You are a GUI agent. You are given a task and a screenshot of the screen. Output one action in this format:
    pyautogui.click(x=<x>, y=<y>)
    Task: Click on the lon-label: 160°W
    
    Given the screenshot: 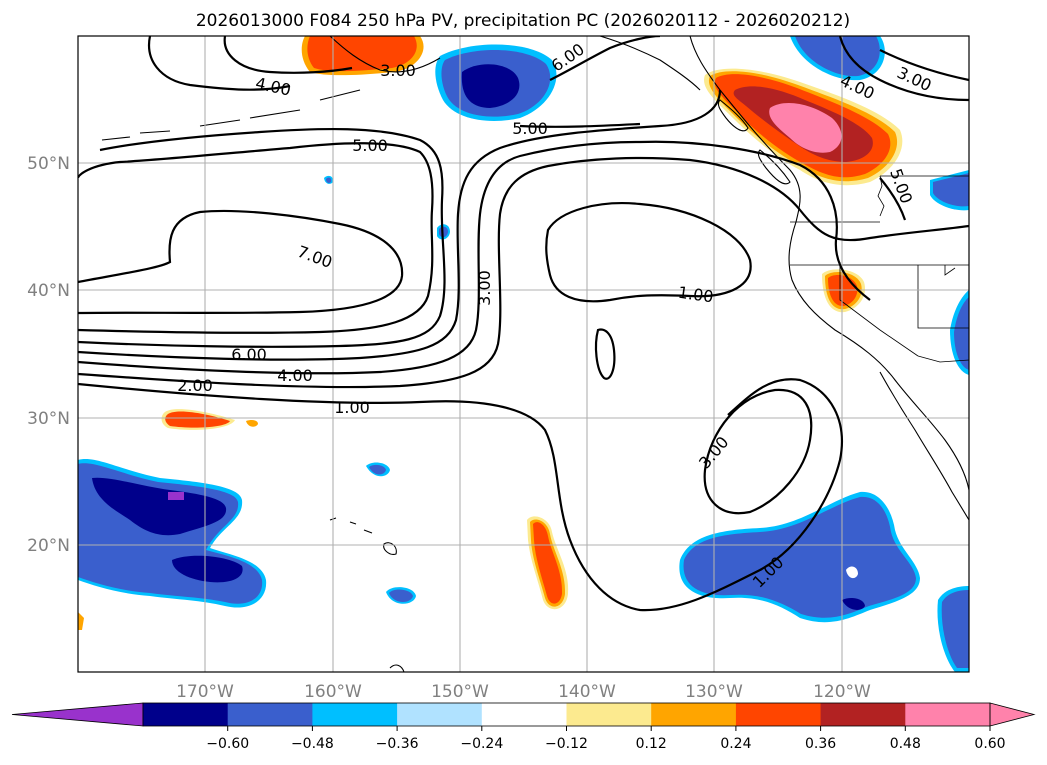 What is the action you would take?
    pyautogui.click(x=333, y=692)
    